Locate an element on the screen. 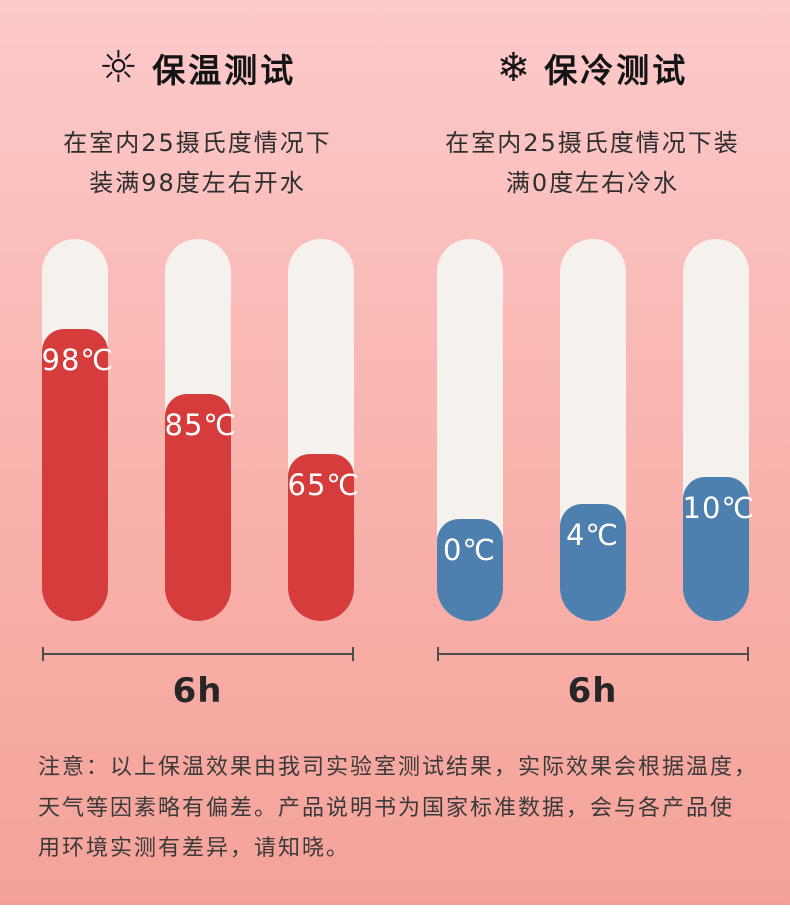  sun-icon: ☼ is located at coordinates (118, 67).